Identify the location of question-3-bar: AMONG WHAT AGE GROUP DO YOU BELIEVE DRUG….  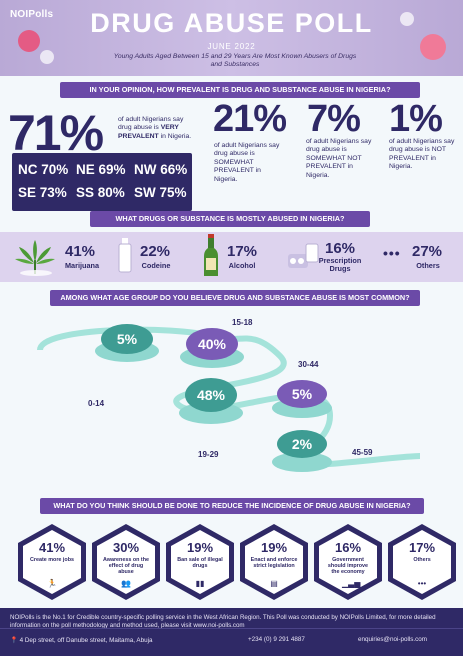
(235, 298).